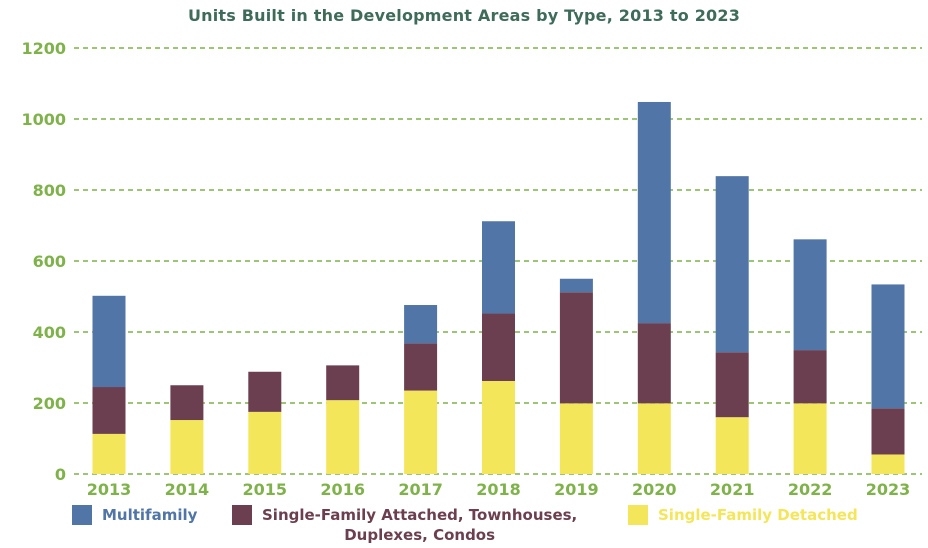 This screenshot has height=548, width=928. What do you see at coordinates (420, 489) in the screenshot?
I see `x-tick-label: 2017` at bounding box center [420, 489].